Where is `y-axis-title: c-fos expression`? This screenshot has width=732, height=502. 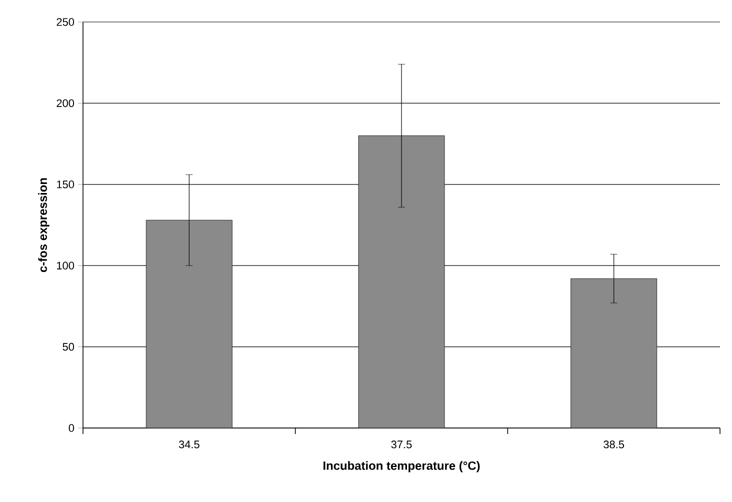
y-axis-title: c-fos expression is located at coordinates (44, 225).